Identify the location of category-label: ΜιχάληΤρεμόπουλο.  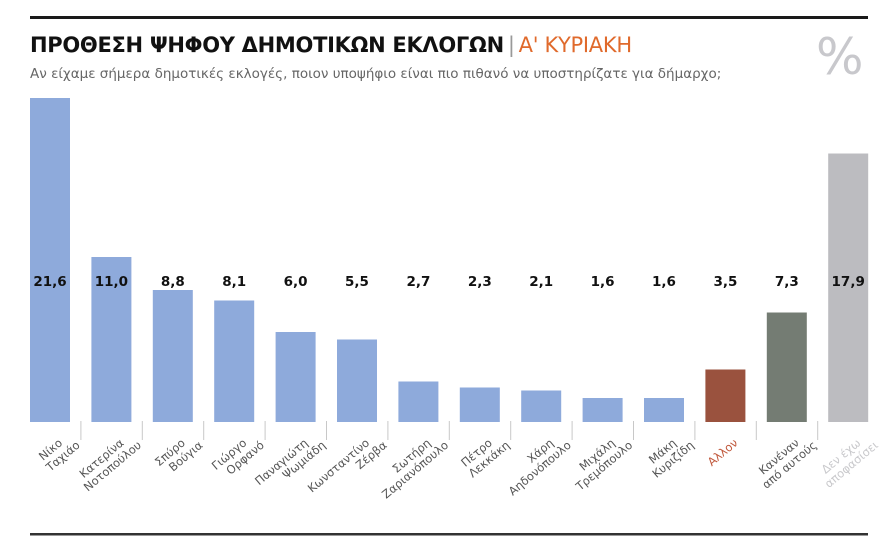
(599, 461).